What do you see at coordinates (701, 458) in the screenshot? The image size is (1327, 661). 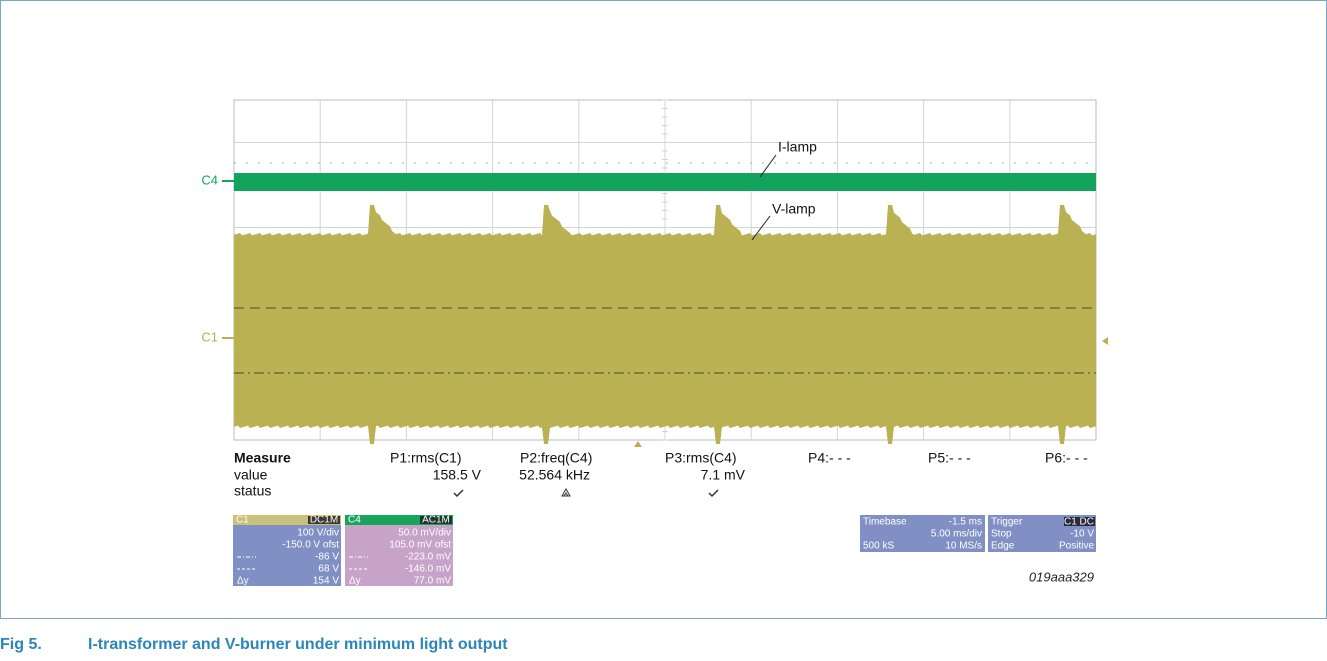 I see `measure-name: P3:rms(C4)` at bounding box center [701, 458].